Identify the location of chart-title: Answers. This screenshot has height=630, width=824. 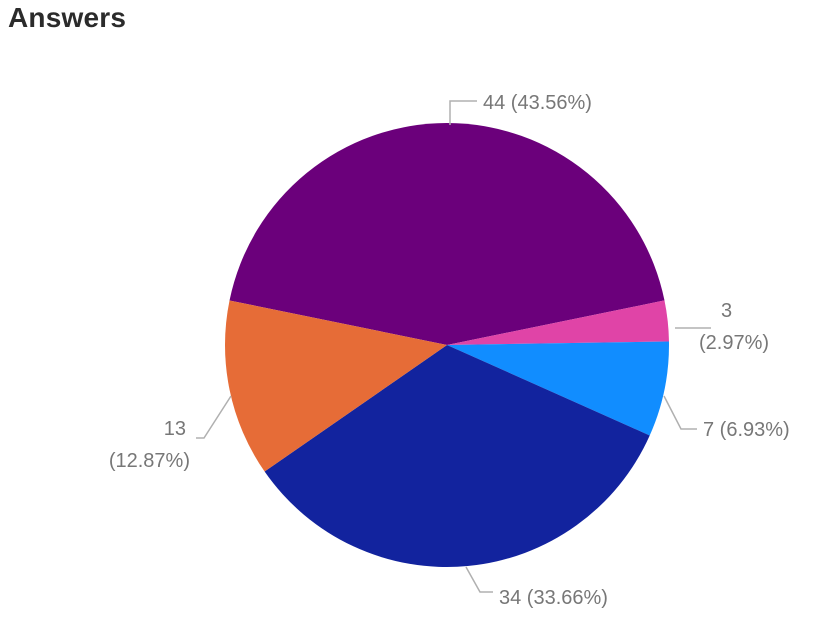
(67, 17).